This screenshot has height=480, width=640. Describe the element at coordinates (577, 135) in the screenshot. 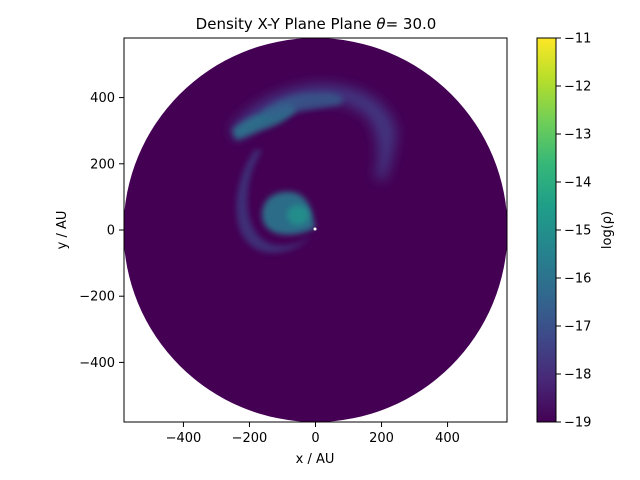

I see `colorbar-tick-label: −13` at that location.